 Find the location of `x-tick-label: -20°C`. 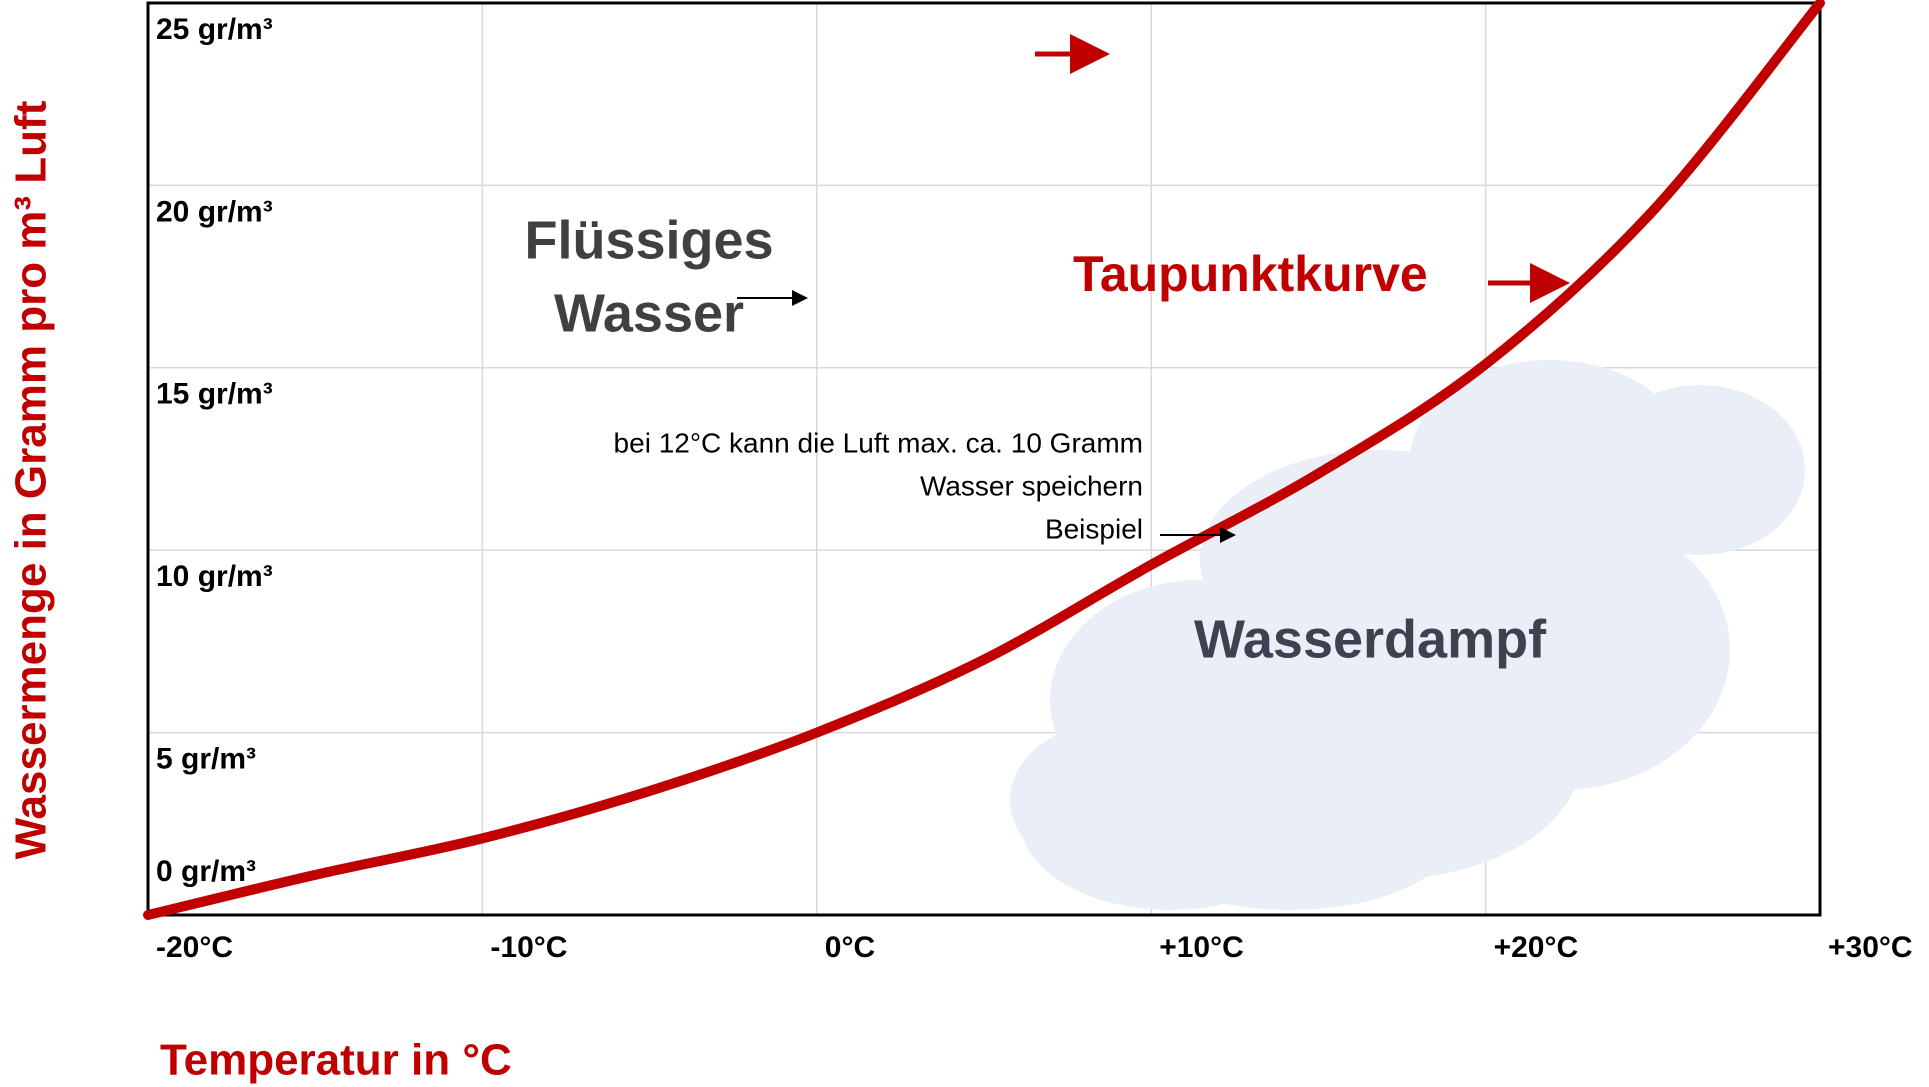

x-tick-label: -20°C is located at coordinates (194, 947).